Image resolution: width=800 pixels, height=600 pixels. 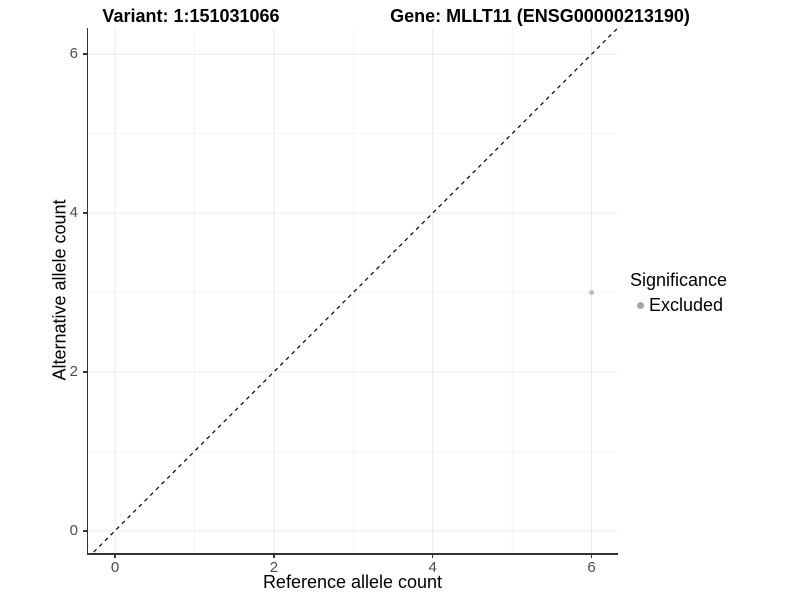 I want to click on x-axis-label: Reference allele count, so click(x=352, y=582).